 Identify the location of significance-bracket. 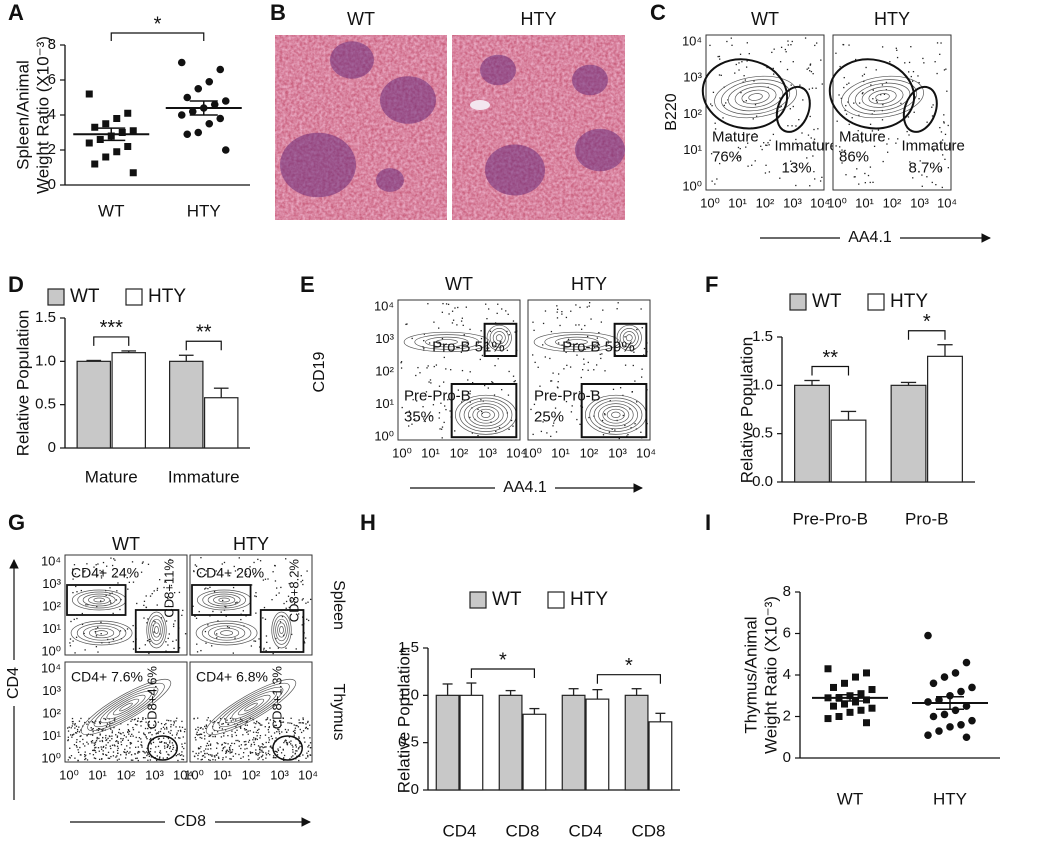
(157, 36).